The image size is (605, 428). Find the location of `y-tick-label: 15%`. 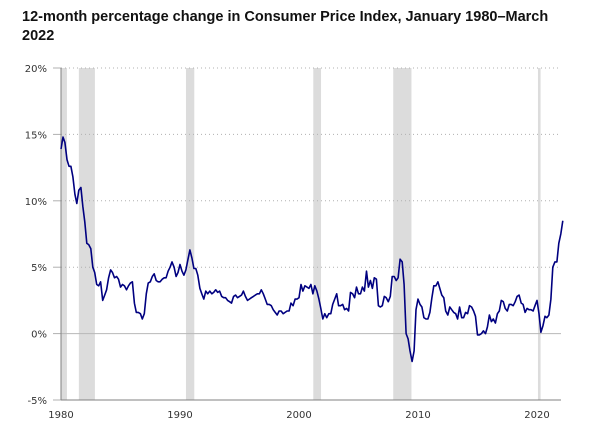

y-tick-label: 15% is located at coordinates (36, 135).